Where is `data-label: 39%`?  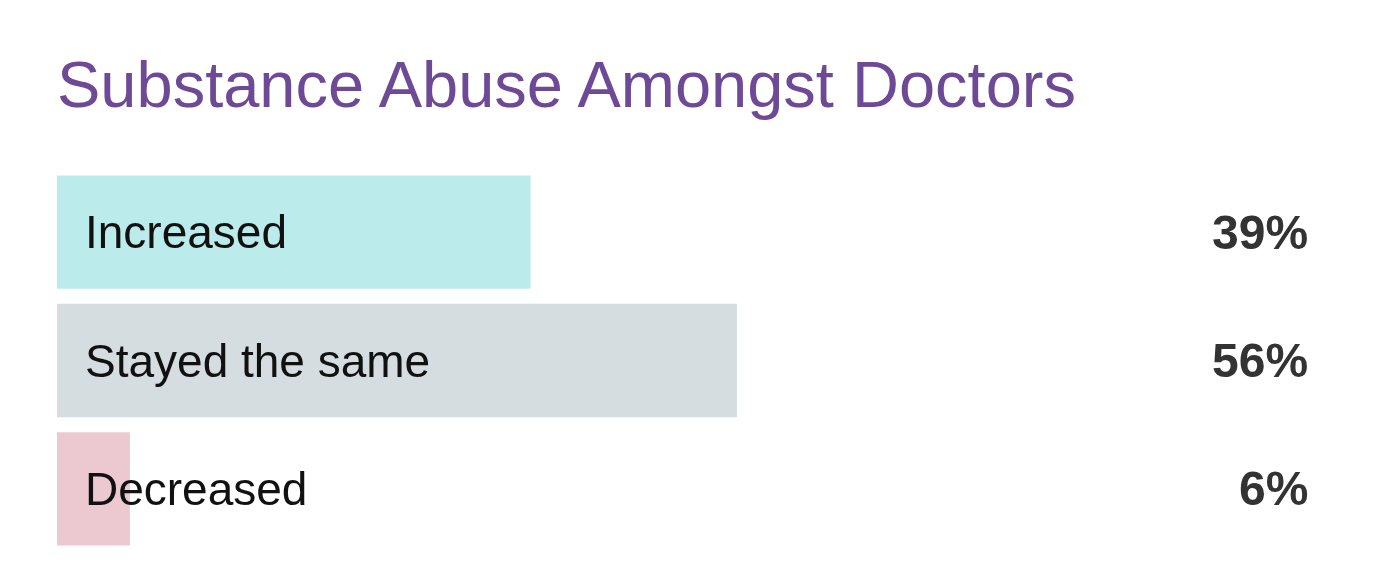 data-label: 39% is located at coordinates (1260, 232).